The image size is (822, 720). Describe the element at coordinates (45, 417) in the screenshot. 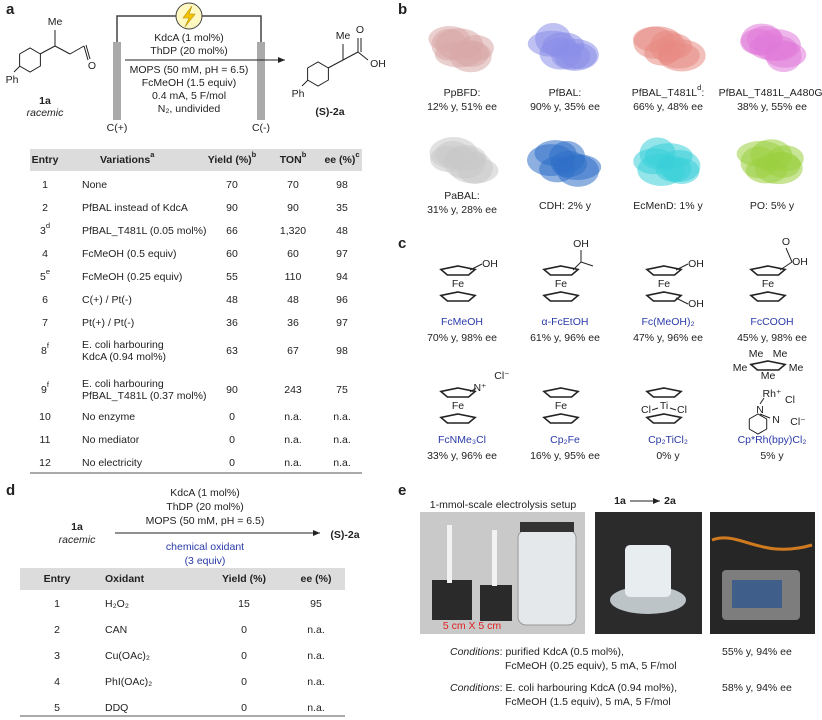

I see `text-part: 10` at that location.